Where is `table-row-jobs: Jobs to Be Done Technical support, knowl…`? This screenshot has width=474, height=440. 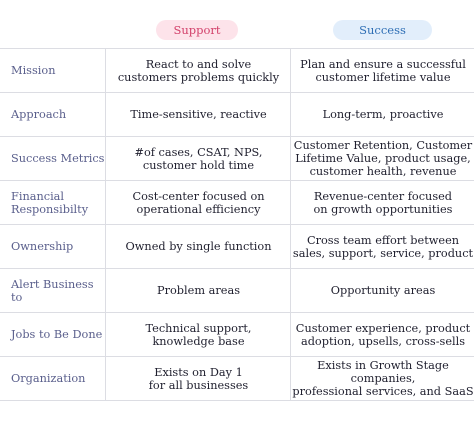
table-row-jobs: Jobs to Be Done Technical support, knowl… is located at coordinates (237, 335).